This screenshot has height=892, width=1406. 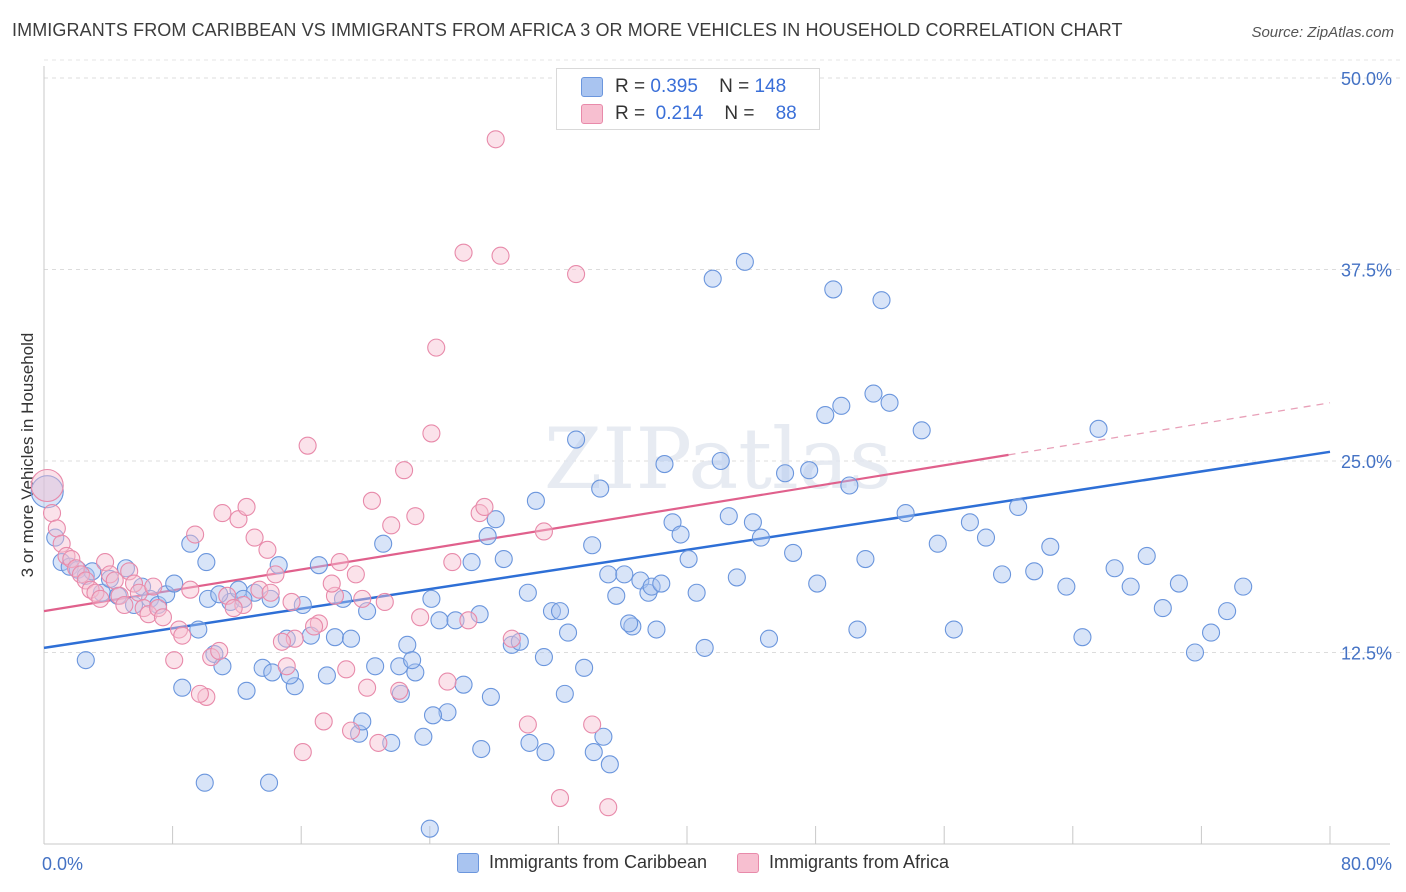 What do you see at coordinates (592, 87) in the screenshot?
I see `legend-swatch-caribbean` at bounding box center [592, 87].